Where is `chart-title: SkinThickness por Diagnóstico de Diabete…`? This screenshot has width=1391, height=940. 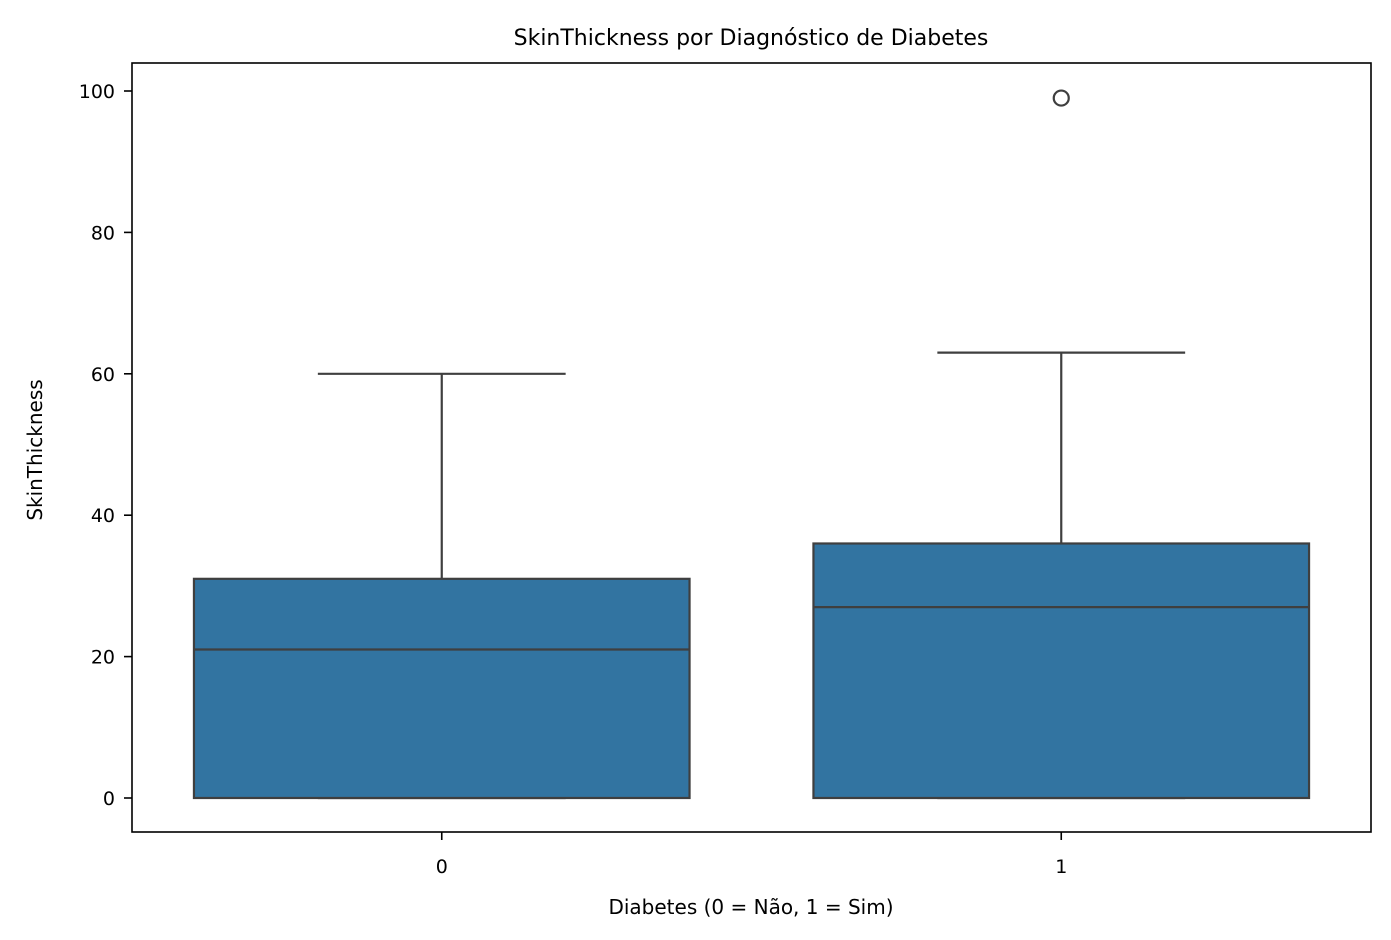 chart-title: SkinThickness por Diagnóstico de Diabete… is located at coordinates (751, 38).